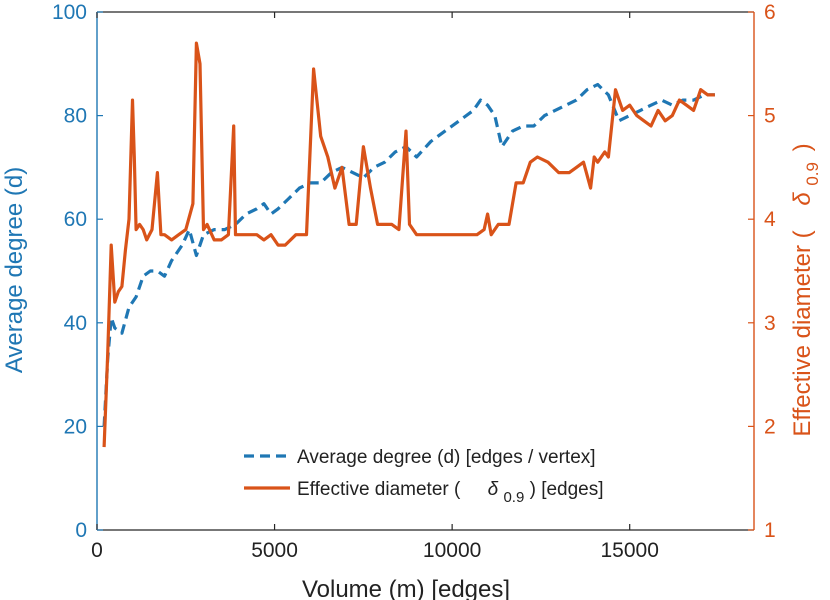 The image size is (830, 600). Describe the element at coordinates (629, 550) in the screenshot. I see `x-tick-label: 15000` at that location.